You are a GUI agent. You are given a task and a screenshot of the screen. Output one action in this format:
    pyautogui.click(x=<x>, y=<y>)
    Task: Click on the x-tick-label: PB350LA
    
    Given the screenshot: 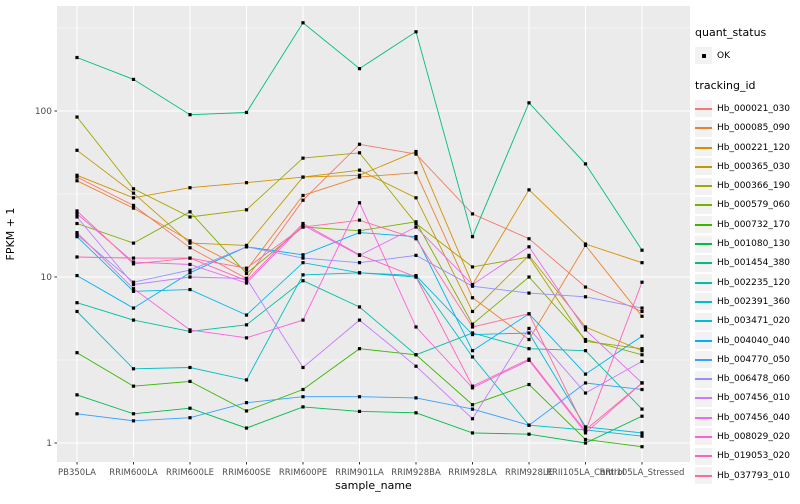 What is the action you would take?
    pyautogui.click(x=77, y=473)
    